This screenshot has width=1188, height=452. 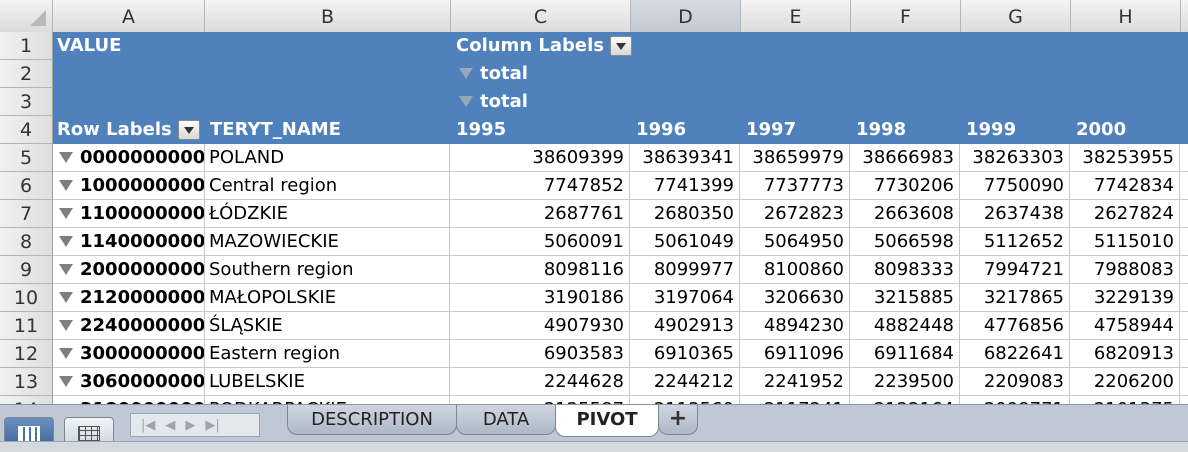 I want to click on region-name-cell: PODKARPACKIE, so click(x=327, y=400).